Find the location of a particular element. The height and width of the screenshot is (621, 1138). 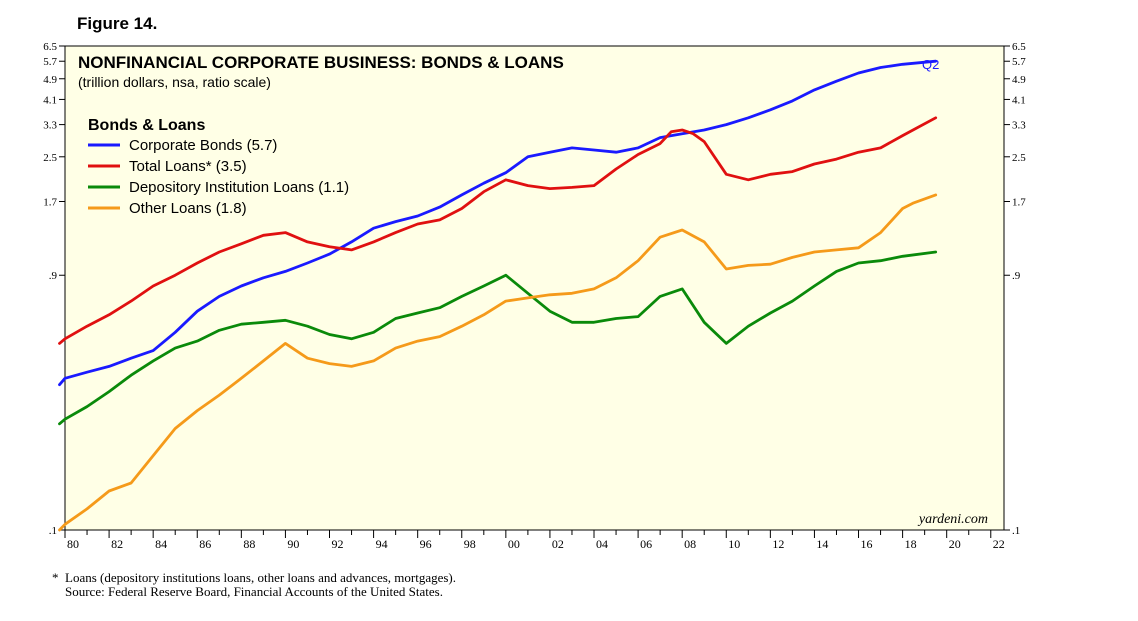

figure-label: Figure 14. is located at coordinates (117, 23).